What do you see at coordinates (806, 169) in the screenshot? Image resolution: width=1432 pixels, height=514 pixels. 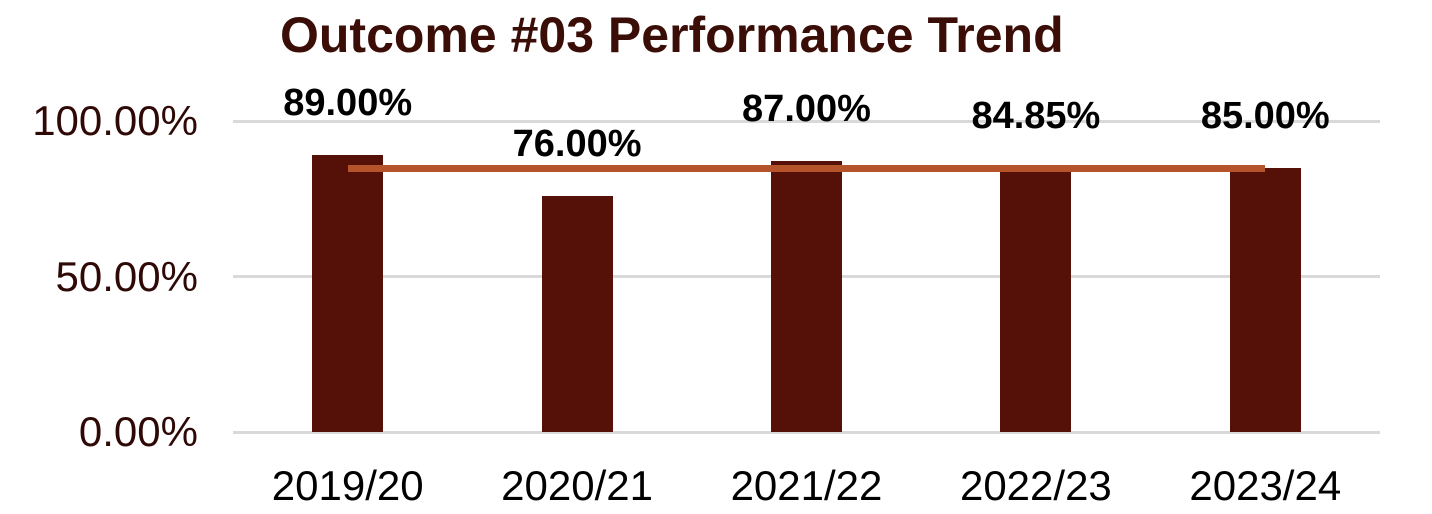 I see `target-line` at bounding box center [806, 169].